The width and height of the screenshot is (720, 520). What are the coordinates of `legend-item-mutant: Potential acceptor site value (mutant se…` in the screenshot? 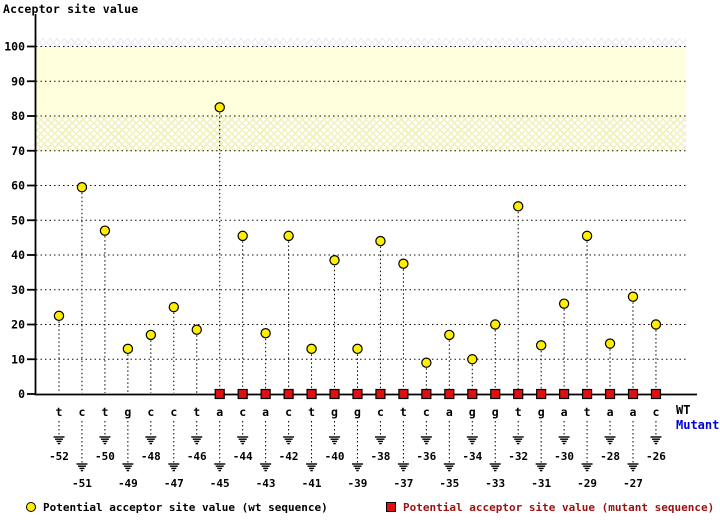 It's located at (550, 507).